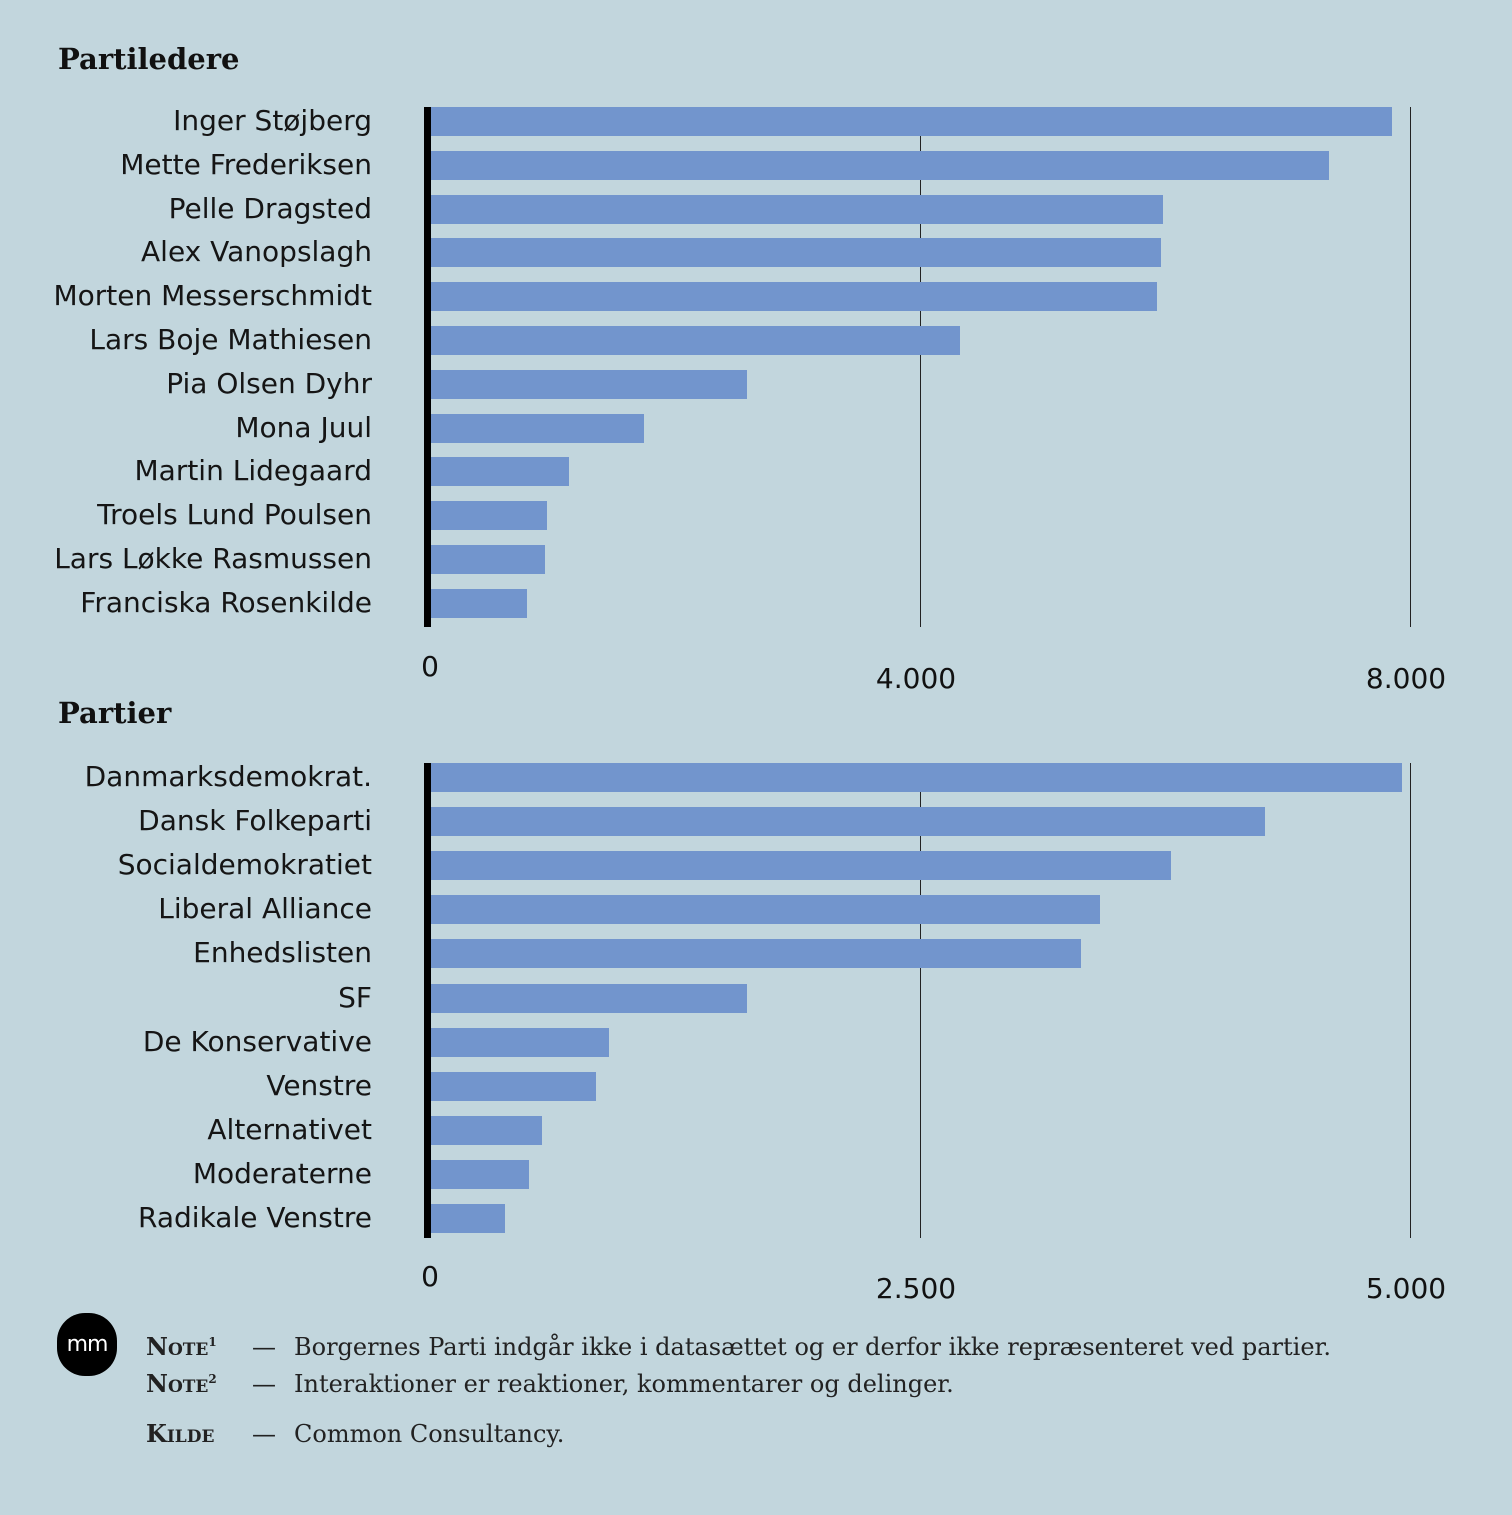 The height and width of the screenshot is (1515, 1512). What do you see at coordinates (246, 164) in the screenshot?
I see `category-label: Mette Frederiksen` at bounding box center [246, 164].